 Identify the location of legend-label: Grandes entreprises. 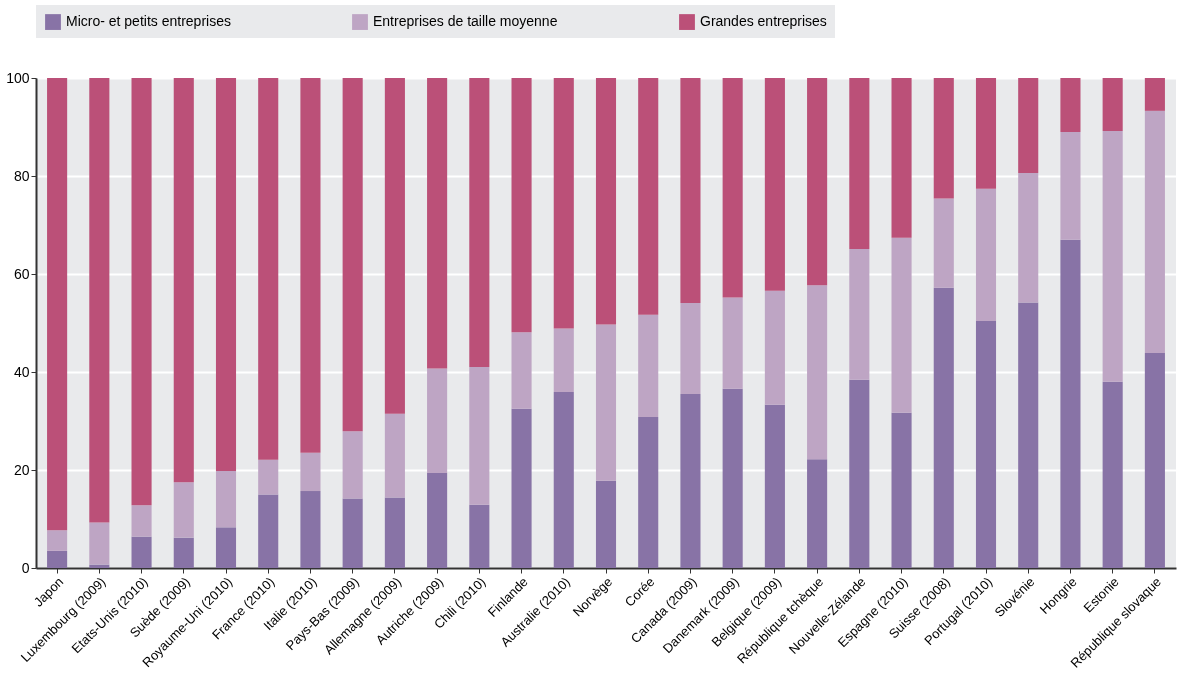
(763, 21).